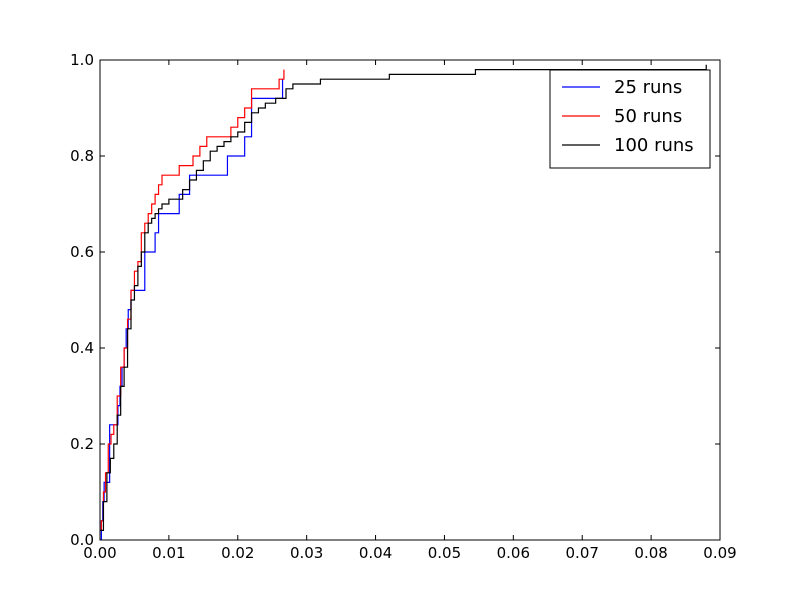 The height and width of the screenshot is (600, 800). I want to click on legend: 25 runs 50 runs 100 runs, so click(630, 119).